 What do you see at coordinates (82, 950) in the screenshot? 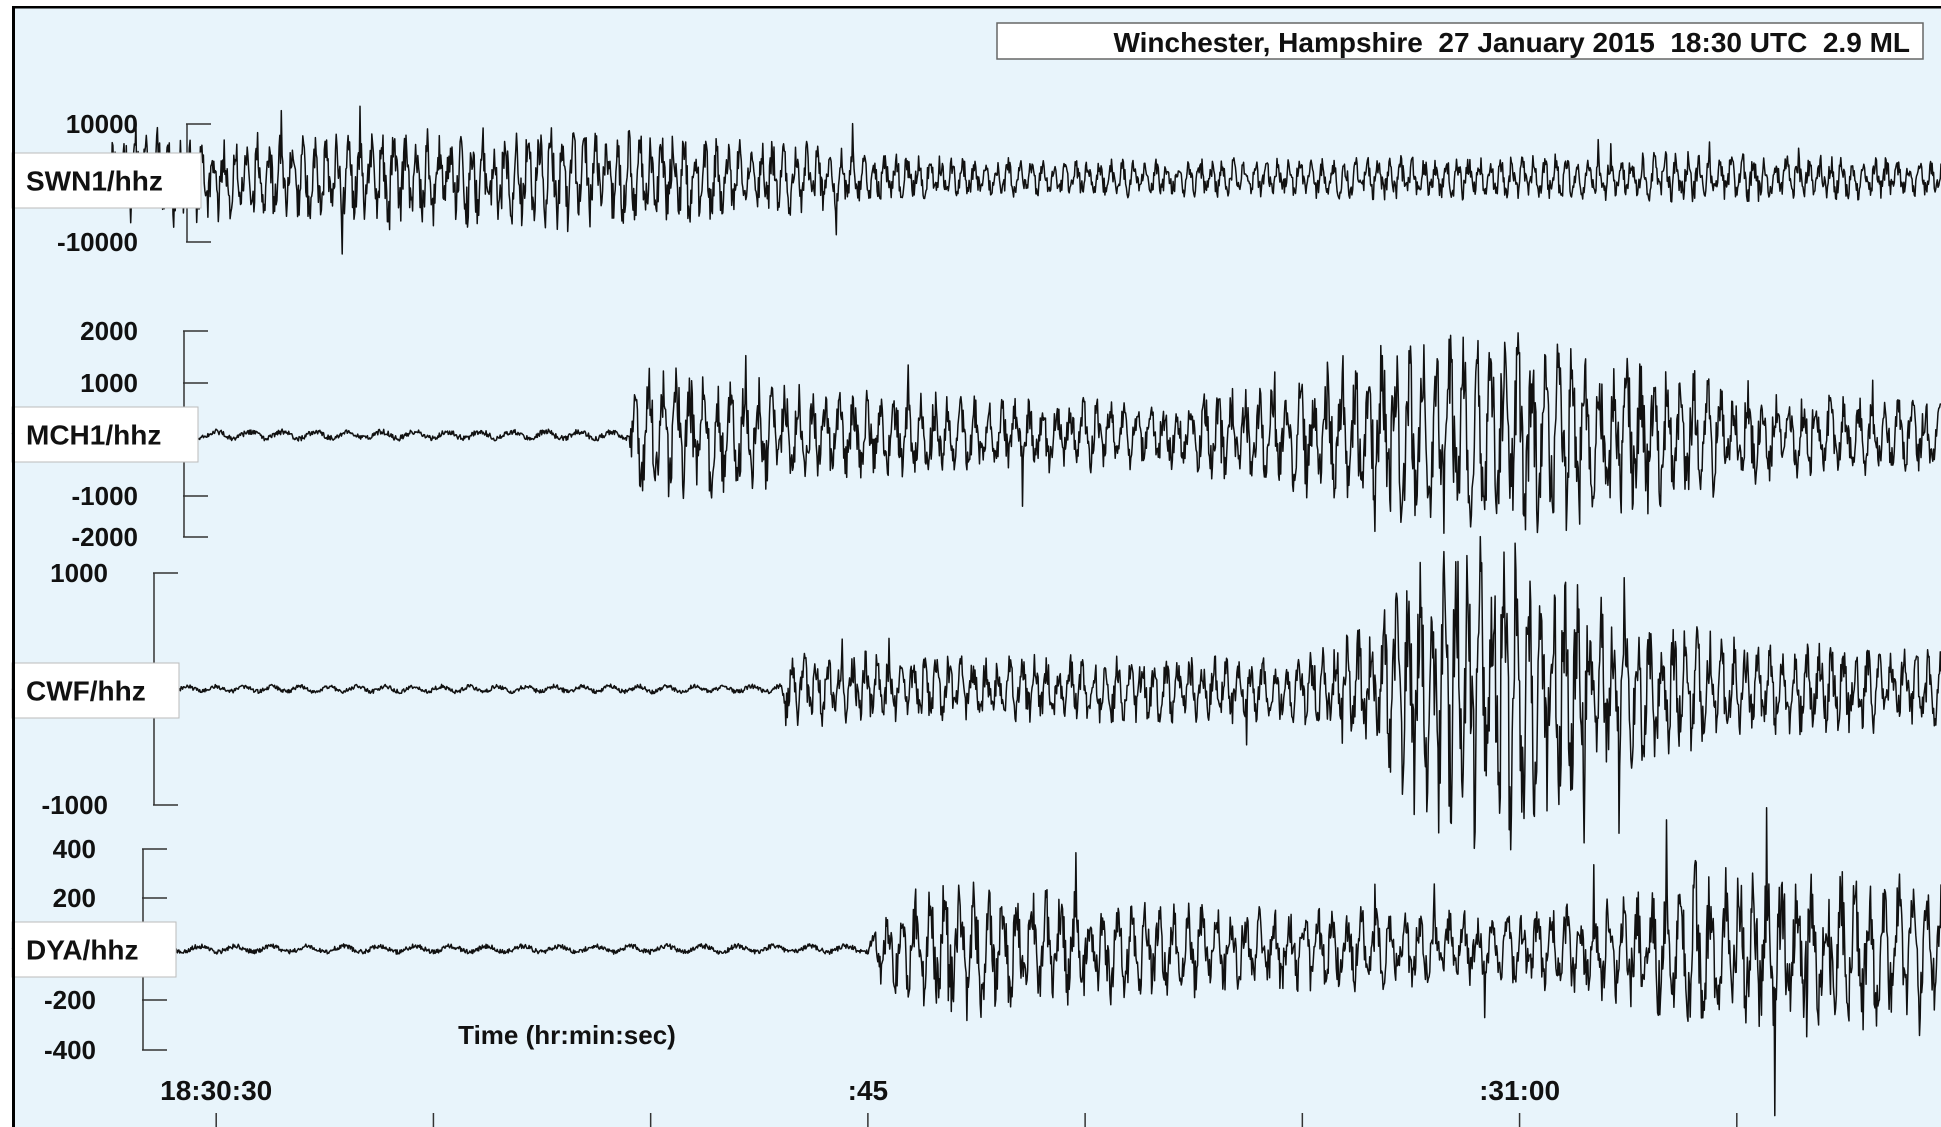
I see `station-label-dya: DYA/hhz` at bounding box center [82, 950].